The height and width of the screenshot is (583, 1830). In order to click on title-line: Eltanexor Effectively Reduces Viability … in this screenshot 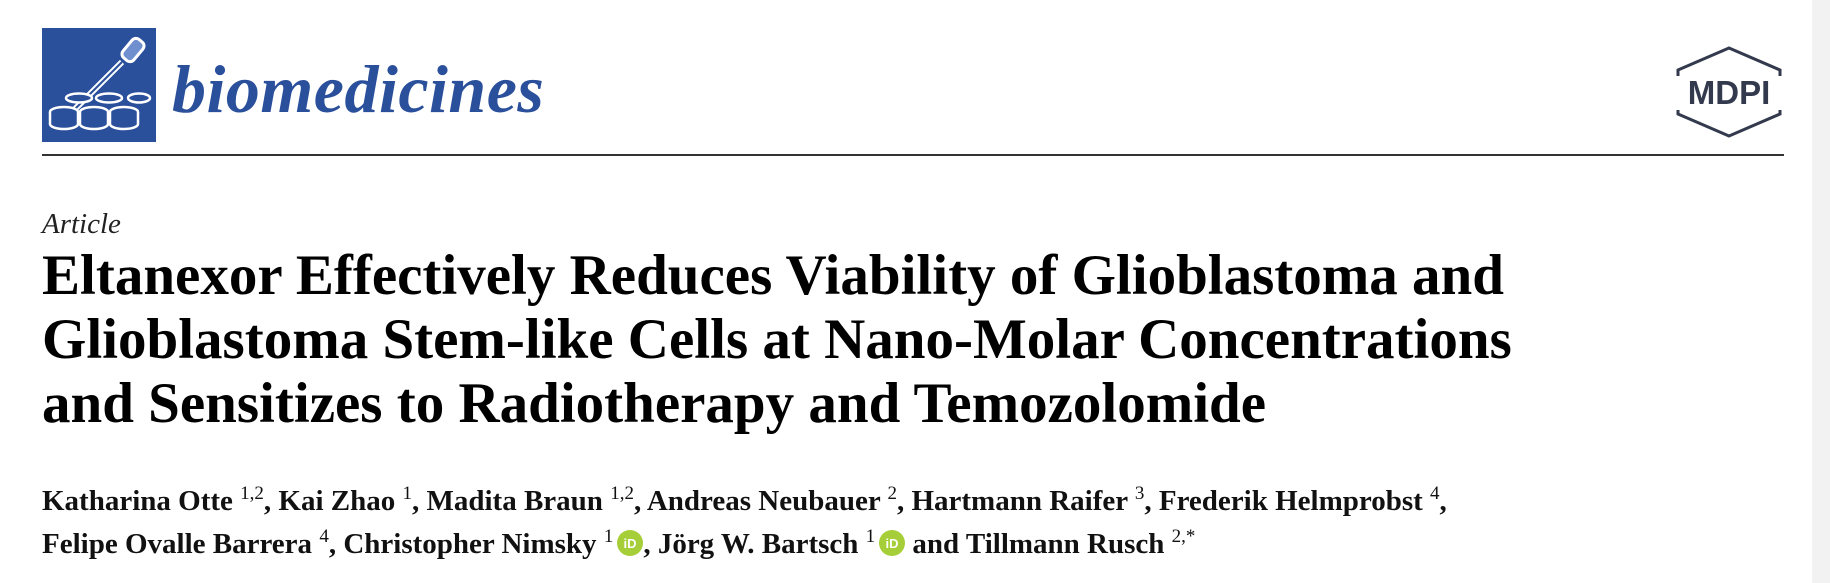, I will do `click(773, 275)`.